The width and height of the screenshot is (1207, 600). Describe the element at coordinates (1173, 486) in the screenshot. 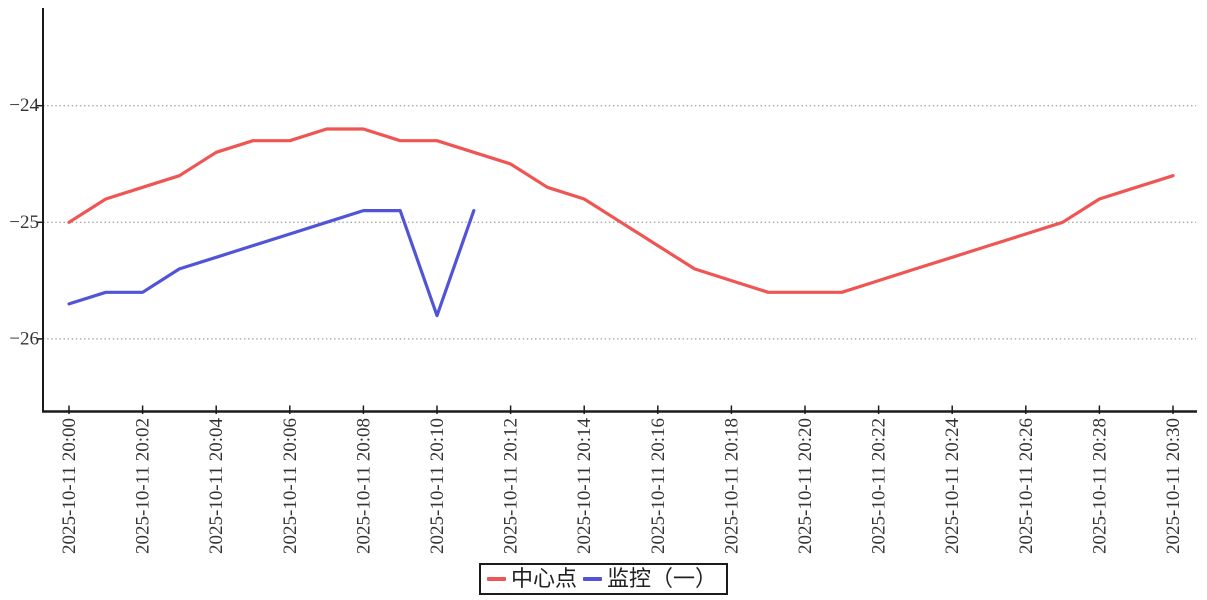

I see `x-tick-label: 2025-10-11 20:30` at that location.